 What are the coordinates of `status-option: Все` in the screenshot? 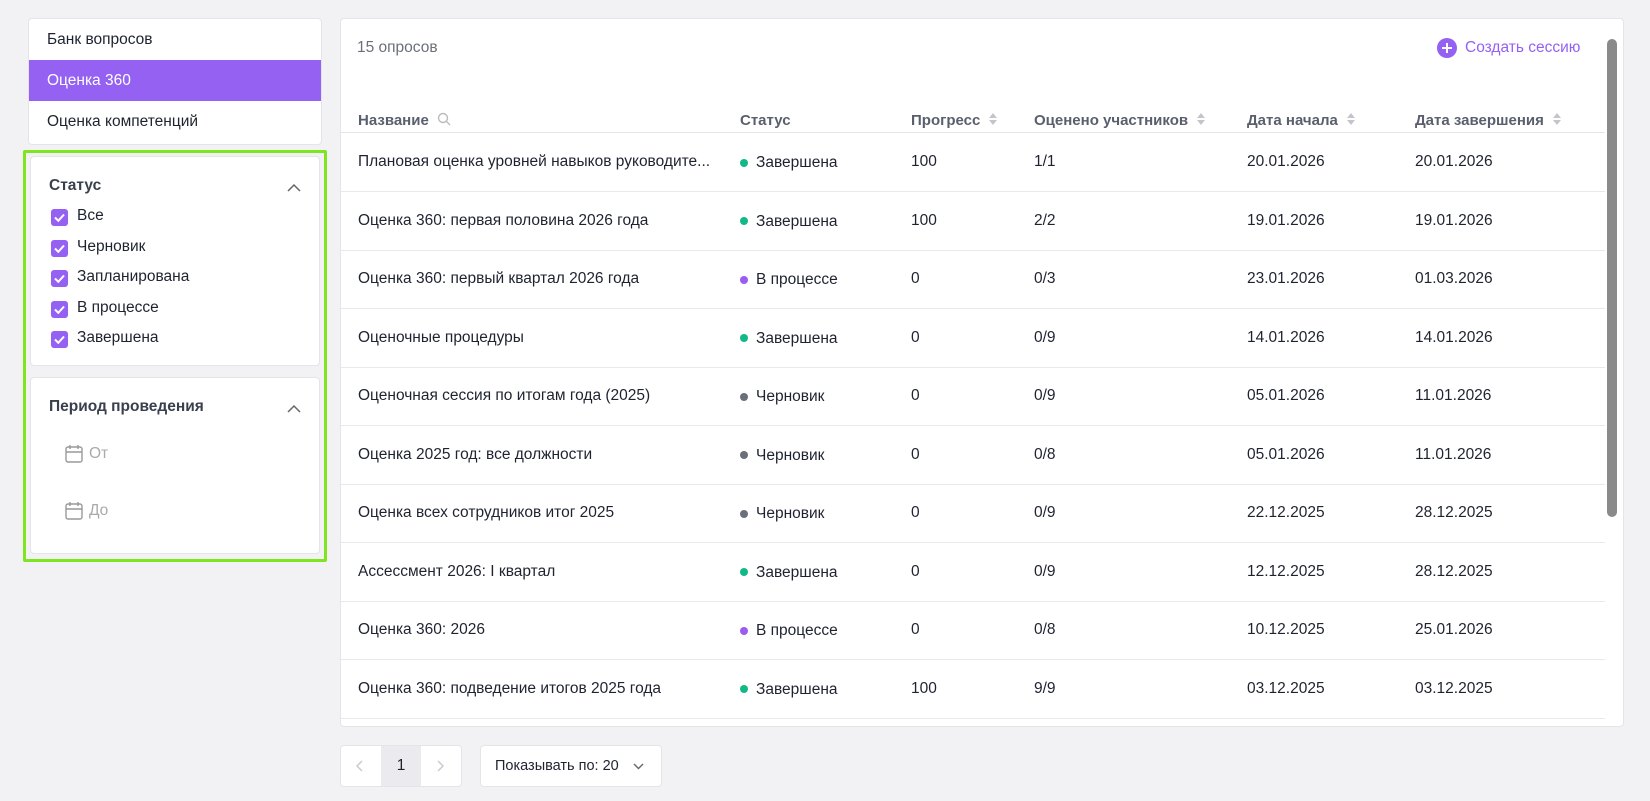 It's located at (90, 215).